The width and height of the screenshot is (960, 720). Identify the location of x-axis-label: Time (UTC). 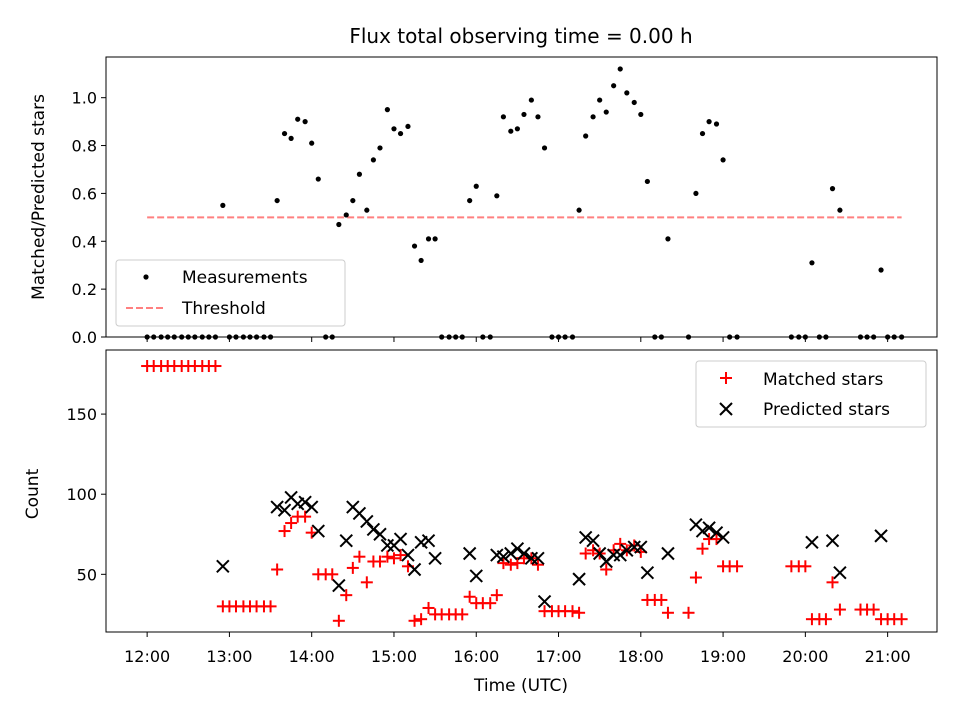
(520, 686).